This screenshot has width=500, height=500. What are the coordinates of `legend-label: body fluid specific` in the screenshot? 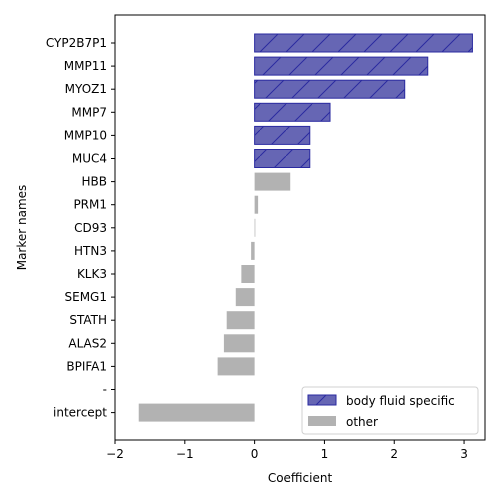 It's located at (400, 401).